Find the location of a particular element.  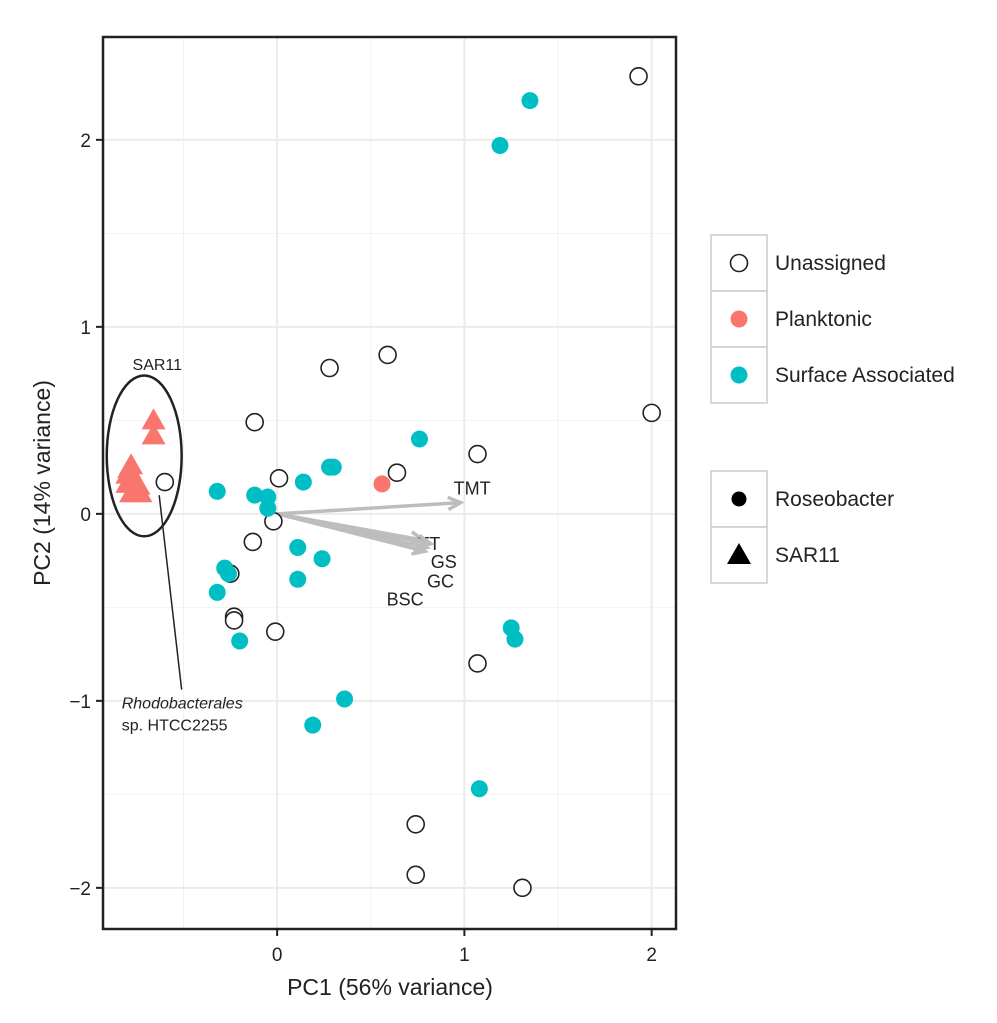

loading-label-bsc: BSC is located at coordinates (405, 599).